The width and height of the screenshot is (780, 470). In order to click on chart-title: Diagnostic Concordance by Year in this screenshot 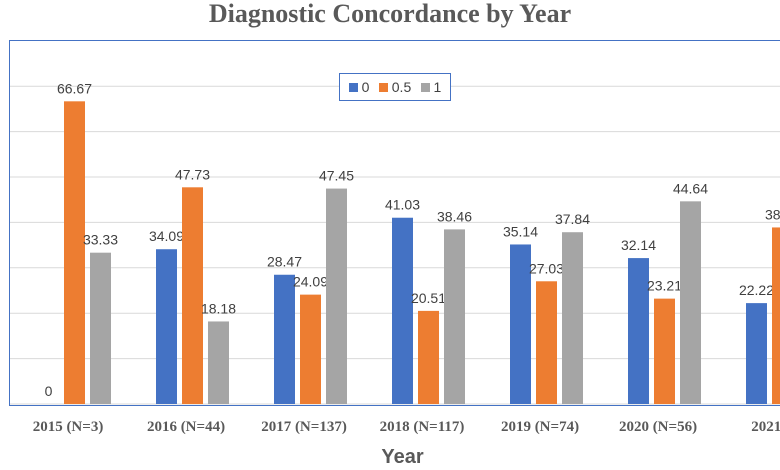, I will do `click(390, 14)`.